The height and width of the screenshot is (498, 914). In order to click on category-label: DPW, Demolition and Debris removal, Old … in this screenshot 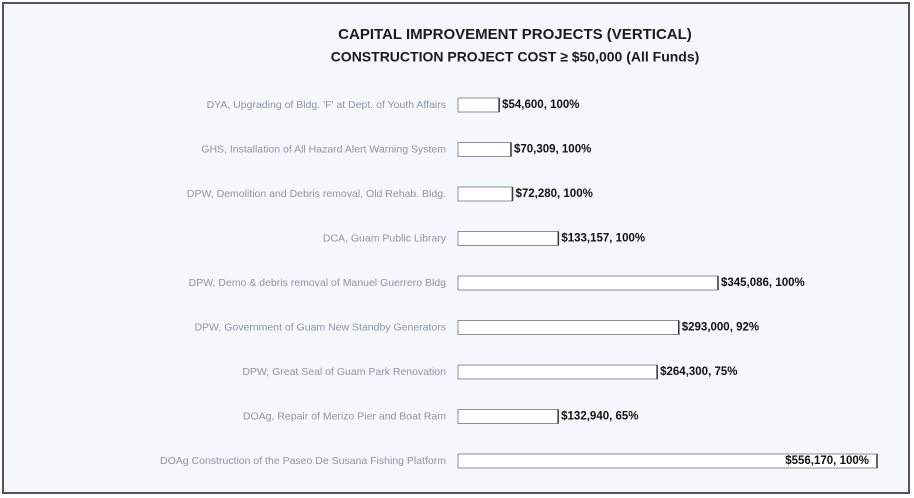, I will do `click(316, 194)`.